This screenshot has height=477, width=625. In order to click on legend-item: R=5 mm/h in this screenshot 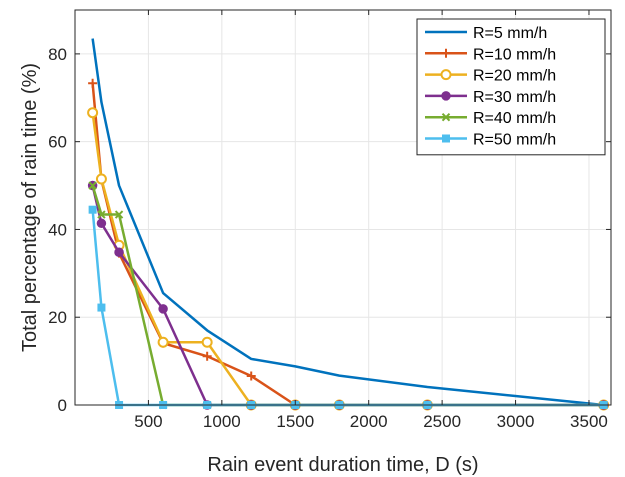, I will do `click(486, 33)`.